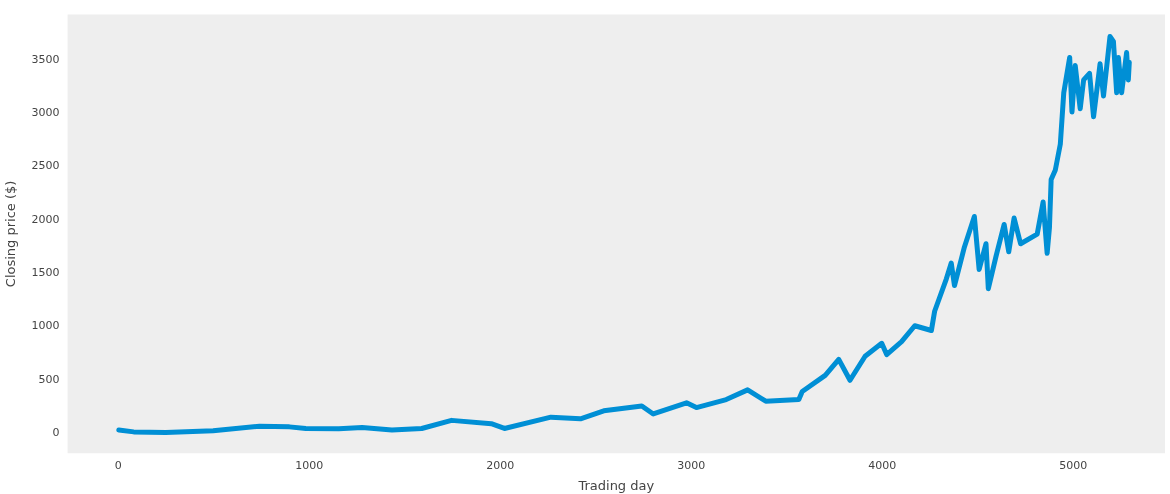 The image size is (1170, 494). Describe the element at coordinates (49, 379) in the screenshot. I see `y-tick-label: 500` at that location.